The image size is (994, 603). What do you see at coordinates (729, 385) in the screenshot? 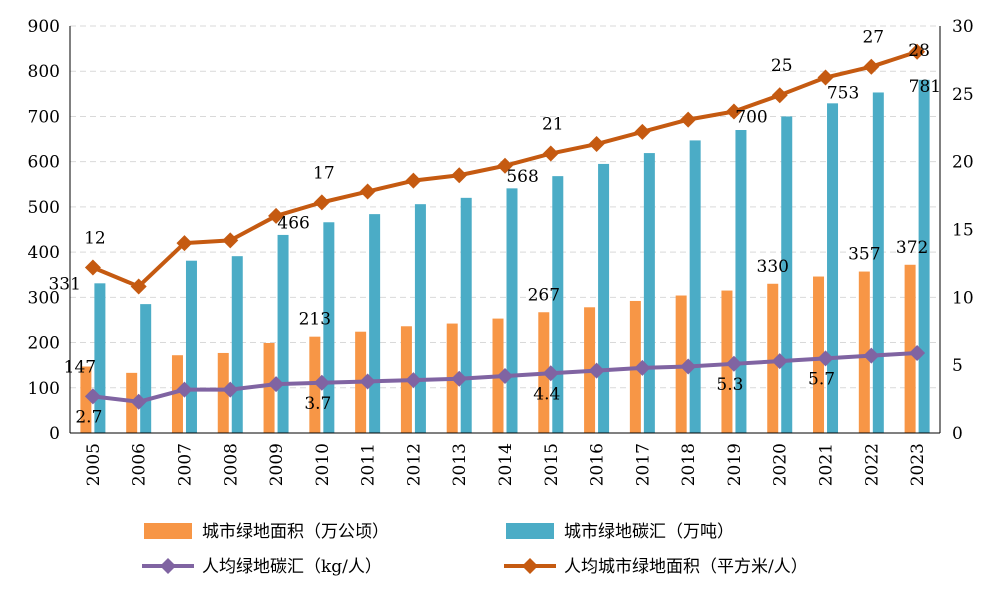
I see `line-data-label: 5.3` at bounding box center [729, 385].